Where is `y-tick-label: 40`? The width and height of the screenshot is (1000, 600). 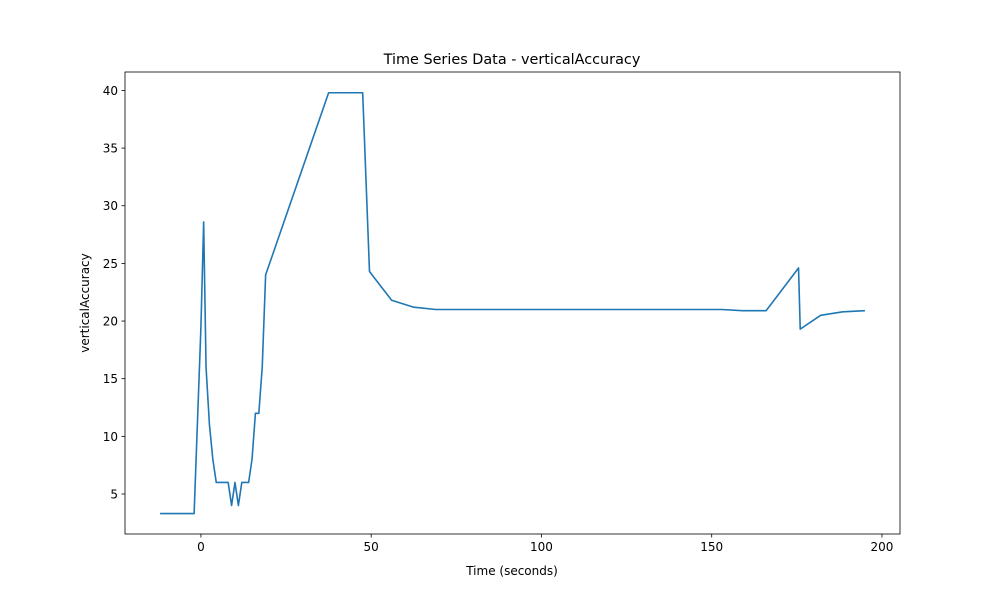 y-tick-label: 40 is located at coordinates (110, 91).